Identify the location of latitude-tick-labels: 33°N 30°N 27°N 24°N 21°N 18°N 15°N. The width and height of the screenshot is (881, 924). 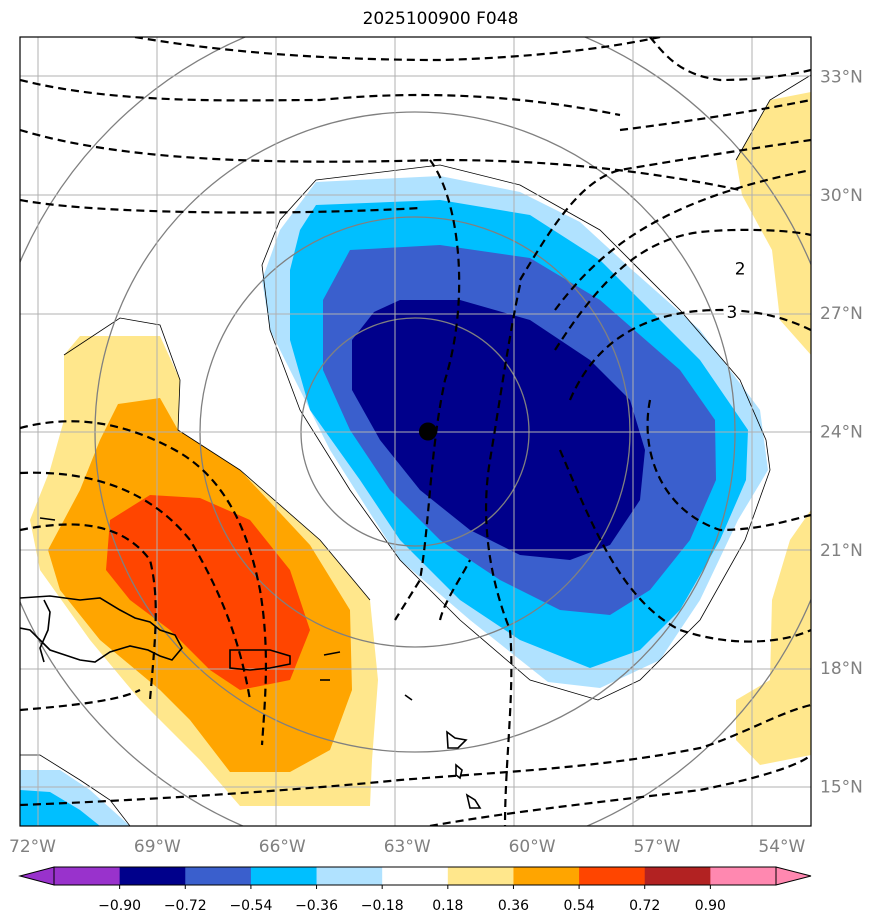
(841, 432).